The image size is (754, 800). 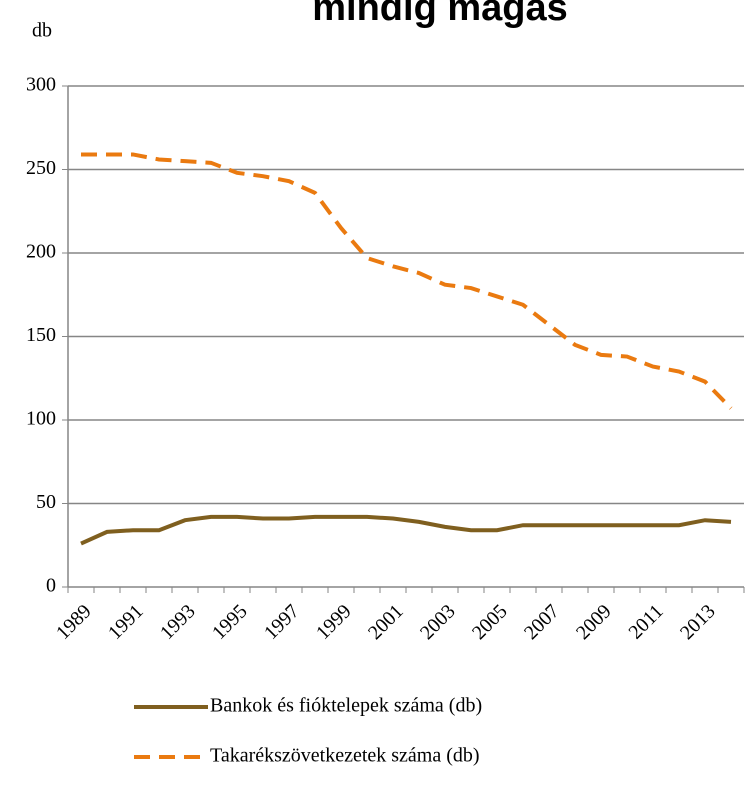 What do you see at coordinates (41, 419) in the screenshot?
I see `y-tick-label: 100` at bounding box center [41, 419].